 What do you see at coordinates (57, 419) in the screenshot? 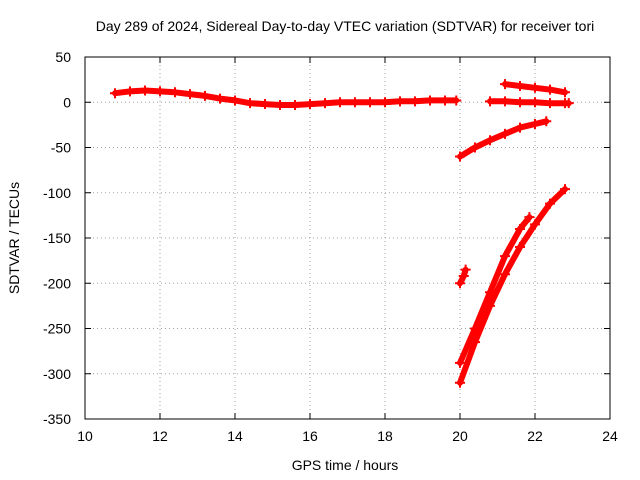
I see `y-tick-label: -350` at bounding box center [57, 419].